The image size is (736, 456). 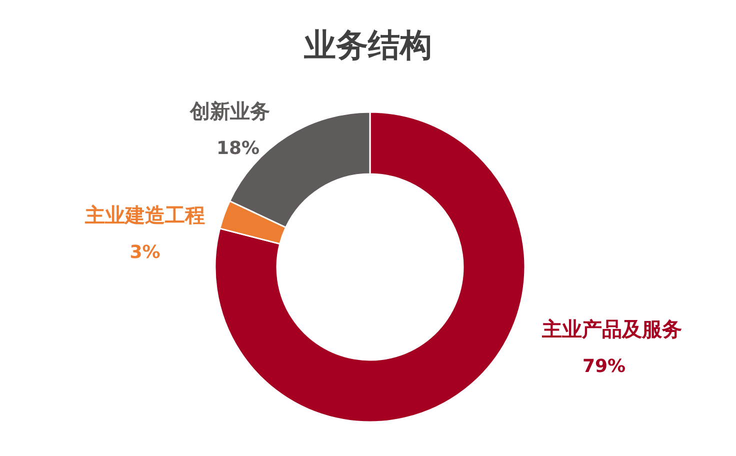 I want to click on data-label: 79%, so click(x=604, y=366).